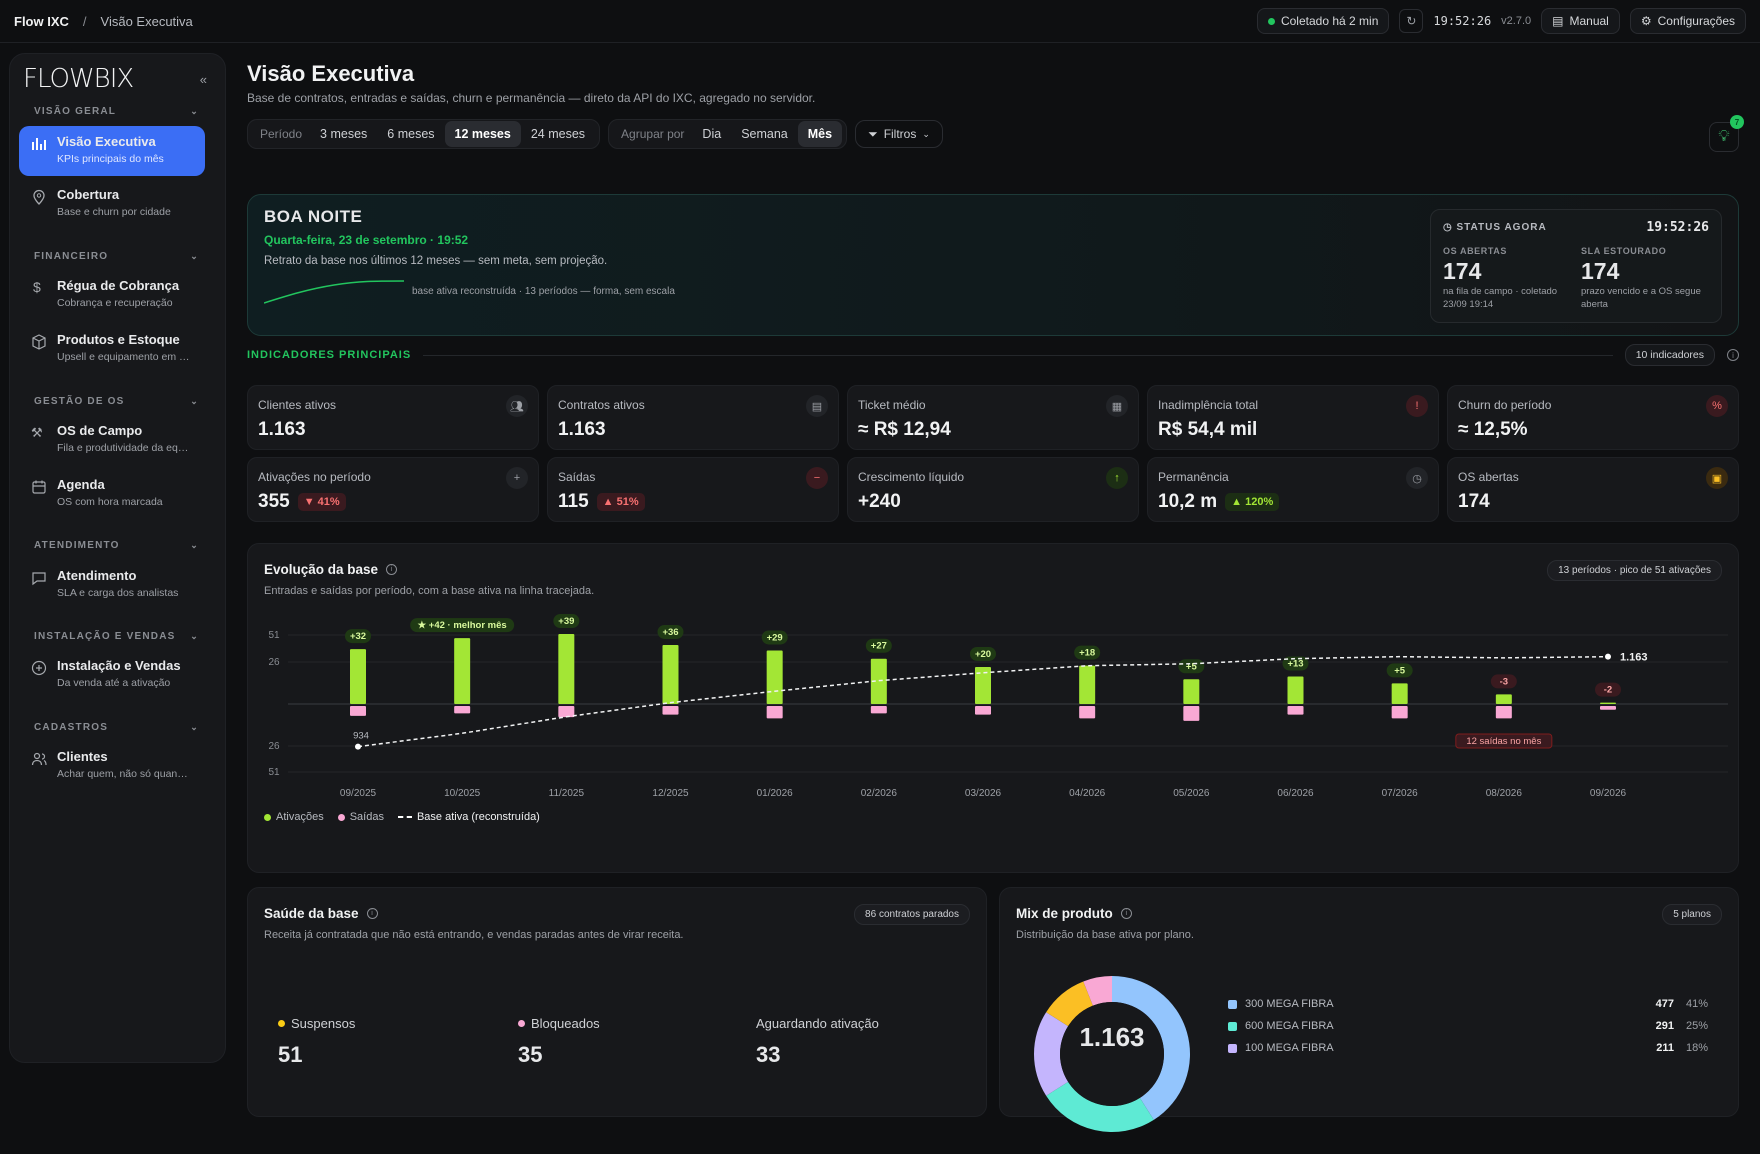 Image resolution: width=1760 pixels, height=1154 pixels. I want to click on section-atendimento: ATENDIMENTO ⌄, so click(116, 545).